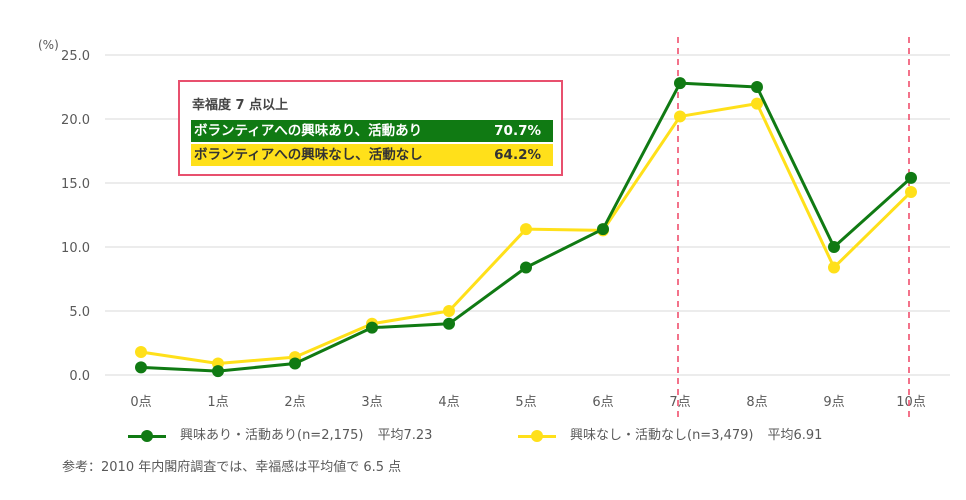 The width and height of the screenshot is (966, 500). I want to click on x-tick-label: 9点, so click(833, 402).